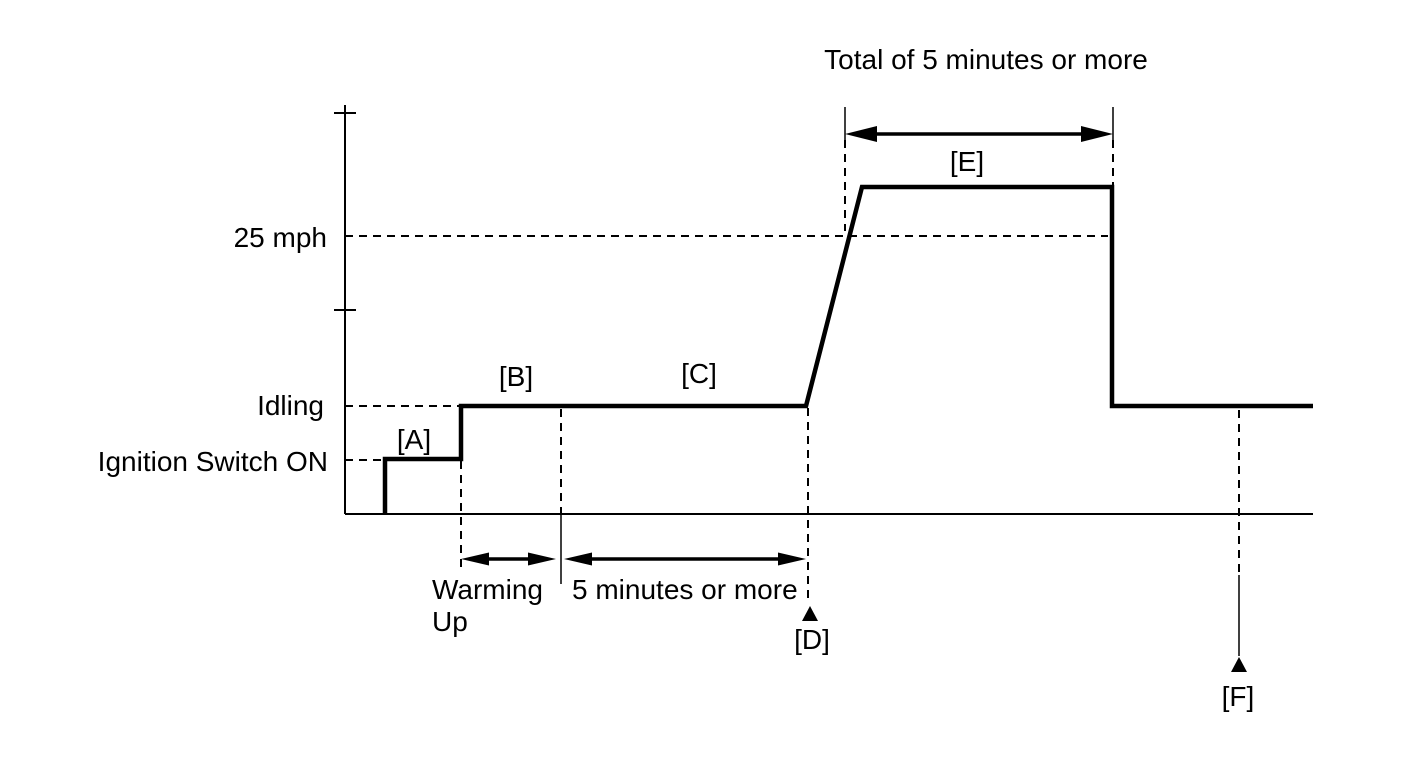 The width and height of the screenshot is (1424, 759). Describe the element at coordinates (967, 161) in the screenshot. I see `label-segment-e: [E]` at that location.